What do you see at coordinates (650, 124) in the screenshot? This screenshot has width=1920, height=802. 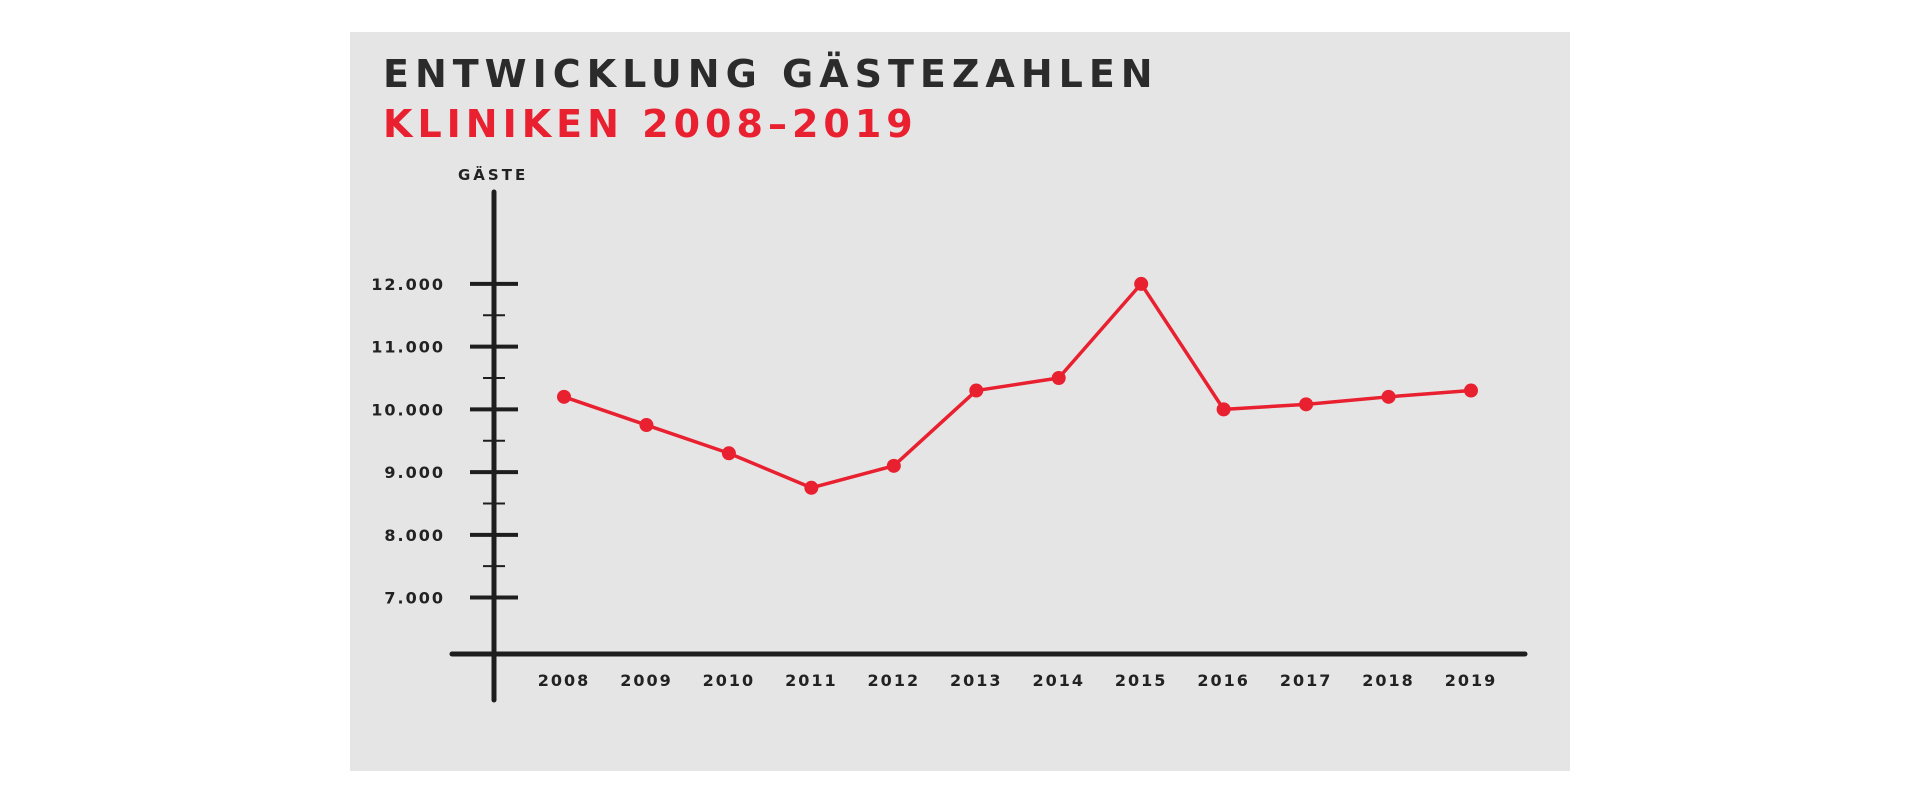 I see `chart-subtitle: KLINIKEN 2008–2019` at bounding box center [650, 124].